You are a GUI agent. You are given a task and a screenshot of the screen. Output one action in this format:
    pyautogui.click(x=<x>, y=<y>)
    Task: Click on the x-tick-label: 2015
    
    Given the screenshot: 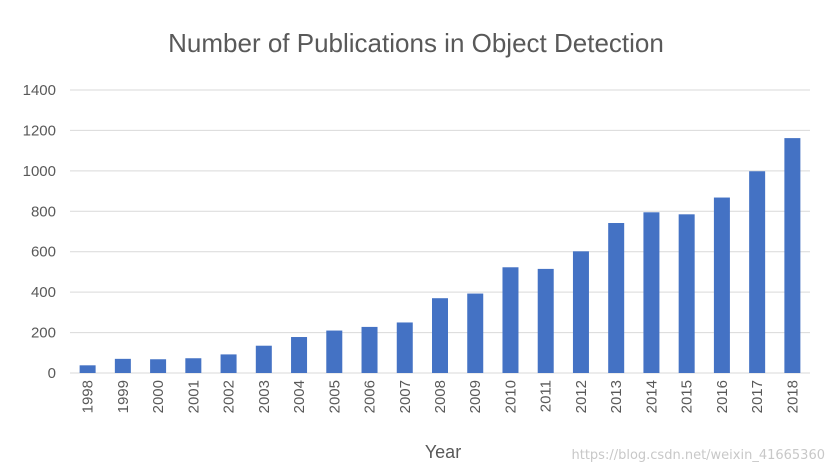 What is the action you would take?
    pyautogui.click(x=687, y=396)
    